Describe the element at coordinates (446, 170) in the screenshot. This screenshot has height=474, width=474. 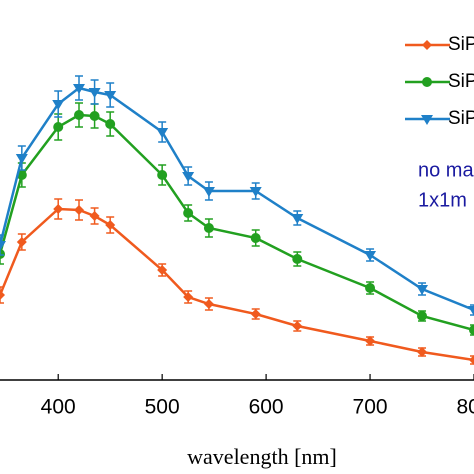
I see `annotation: no ma` at that location.